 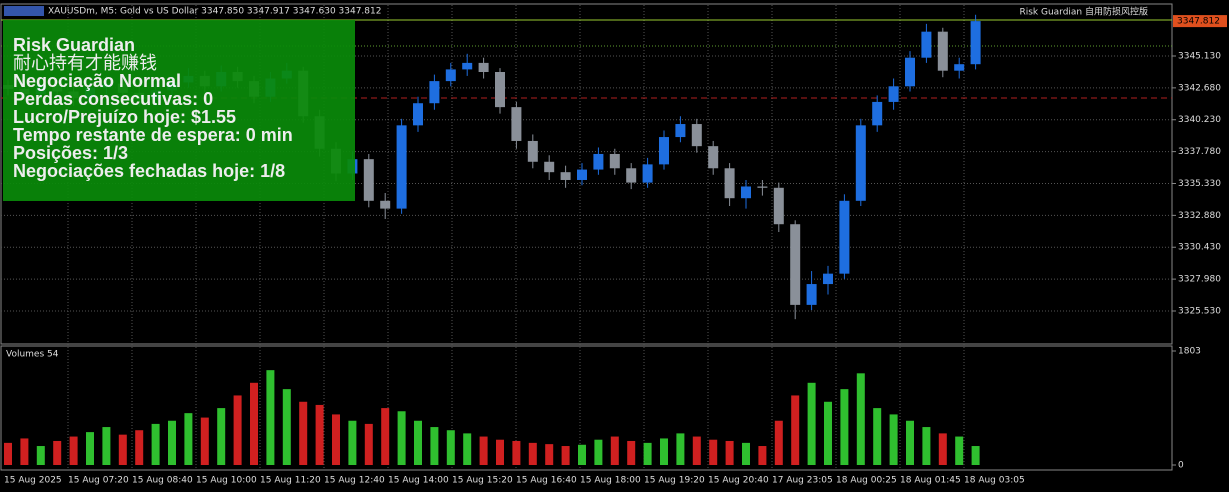 I want to click on x-tick-label: 15 Aug 08:40, so click(x=162, y=481).